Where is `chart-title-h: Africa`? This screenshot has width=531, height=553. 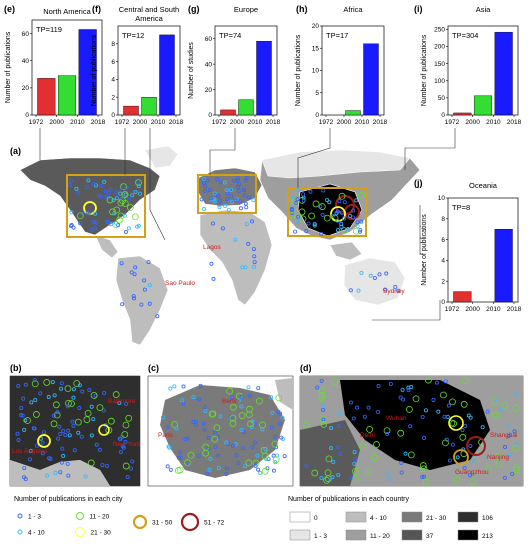
chart-title-h: Africa is located at coordinates (353, 9).